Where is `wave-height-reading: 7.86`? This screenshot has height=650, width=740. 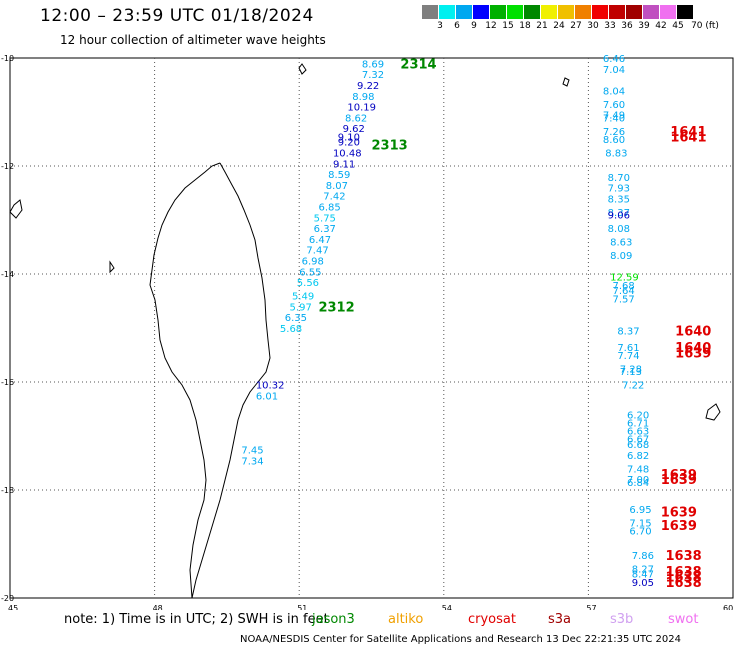
wave-height-reading: 7.86 is located at coordinates (643, 556).